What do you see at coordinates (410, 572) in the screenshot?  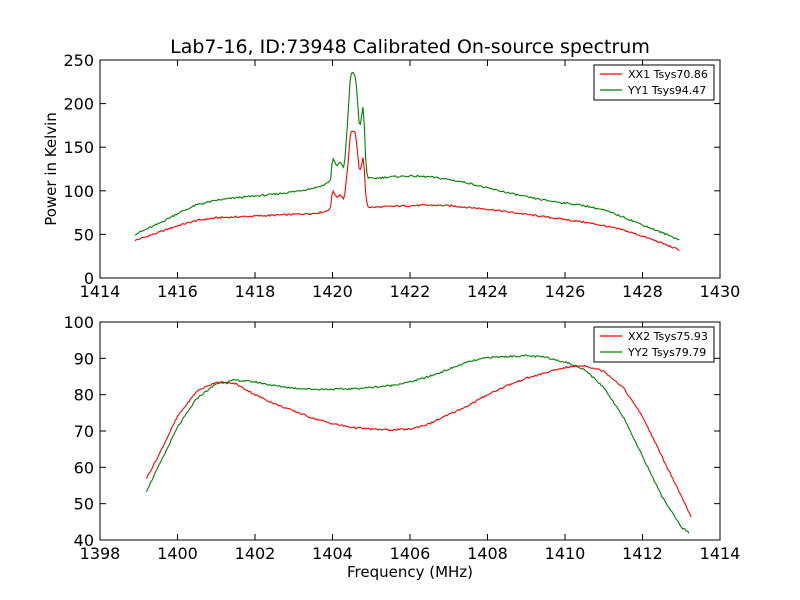 I see `x-axis-label: Frequency (MHz)` at bounding box center [410, 572].